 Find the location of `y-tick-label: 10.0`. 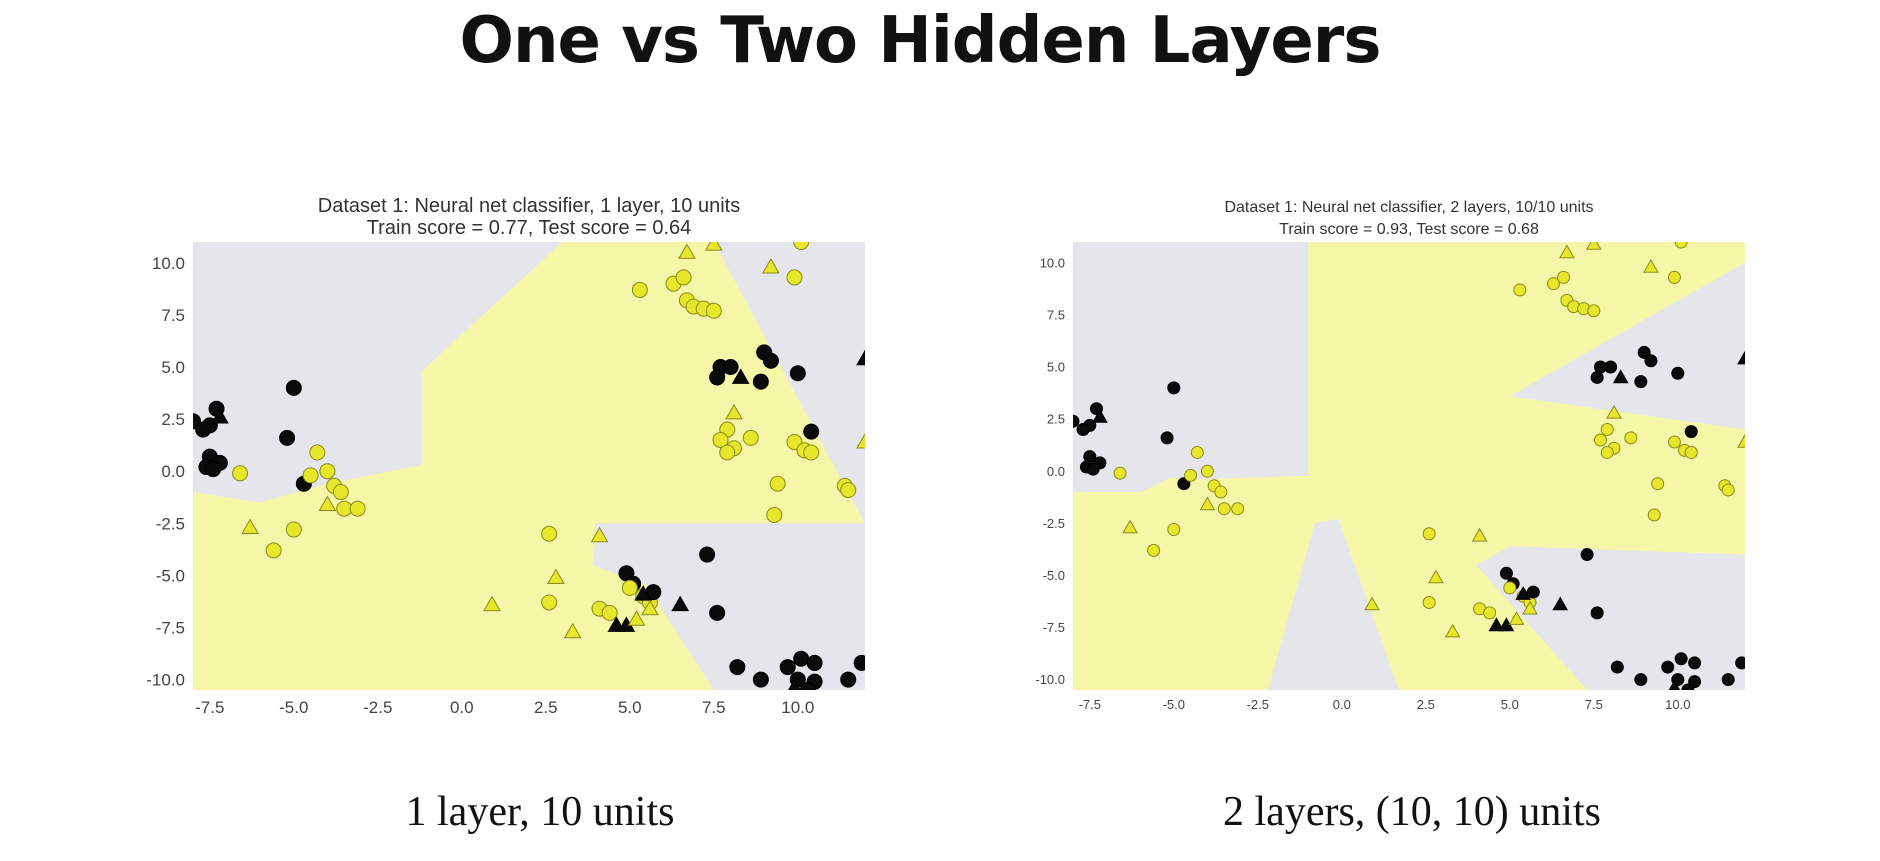

y-tick-label: 10.0 is located at coordinates (168, 263).